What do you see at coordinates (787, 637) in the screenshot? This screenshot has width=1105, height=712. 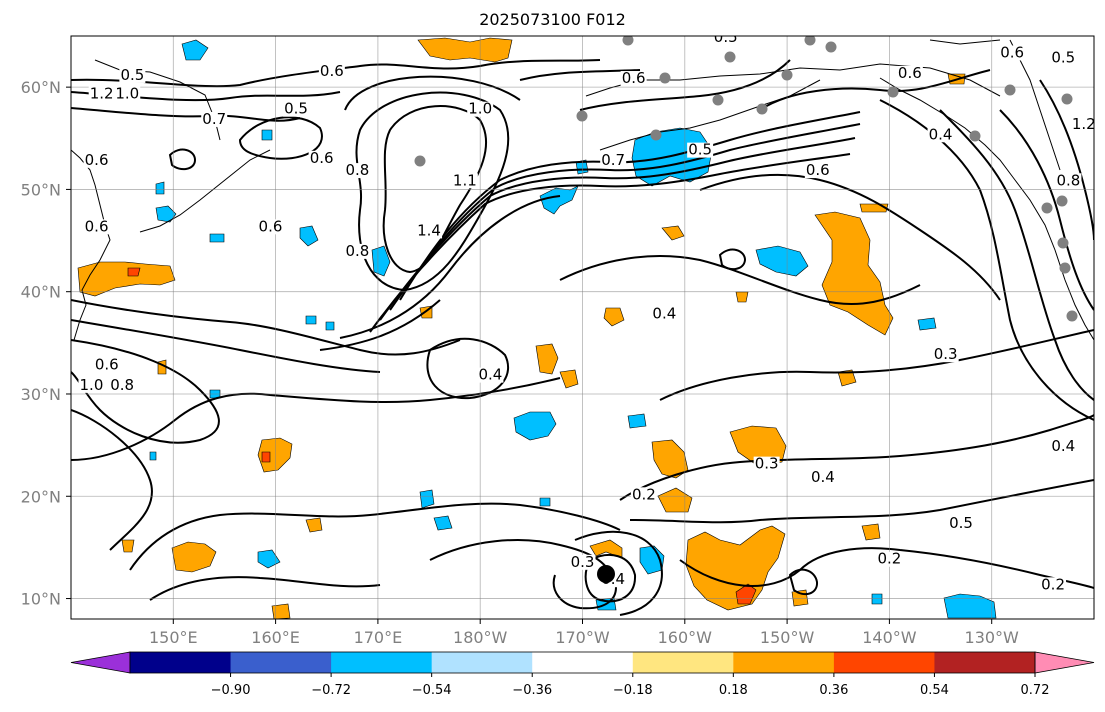 I see `lon-tick-label: 150°W` at bounding box center [787, 637].